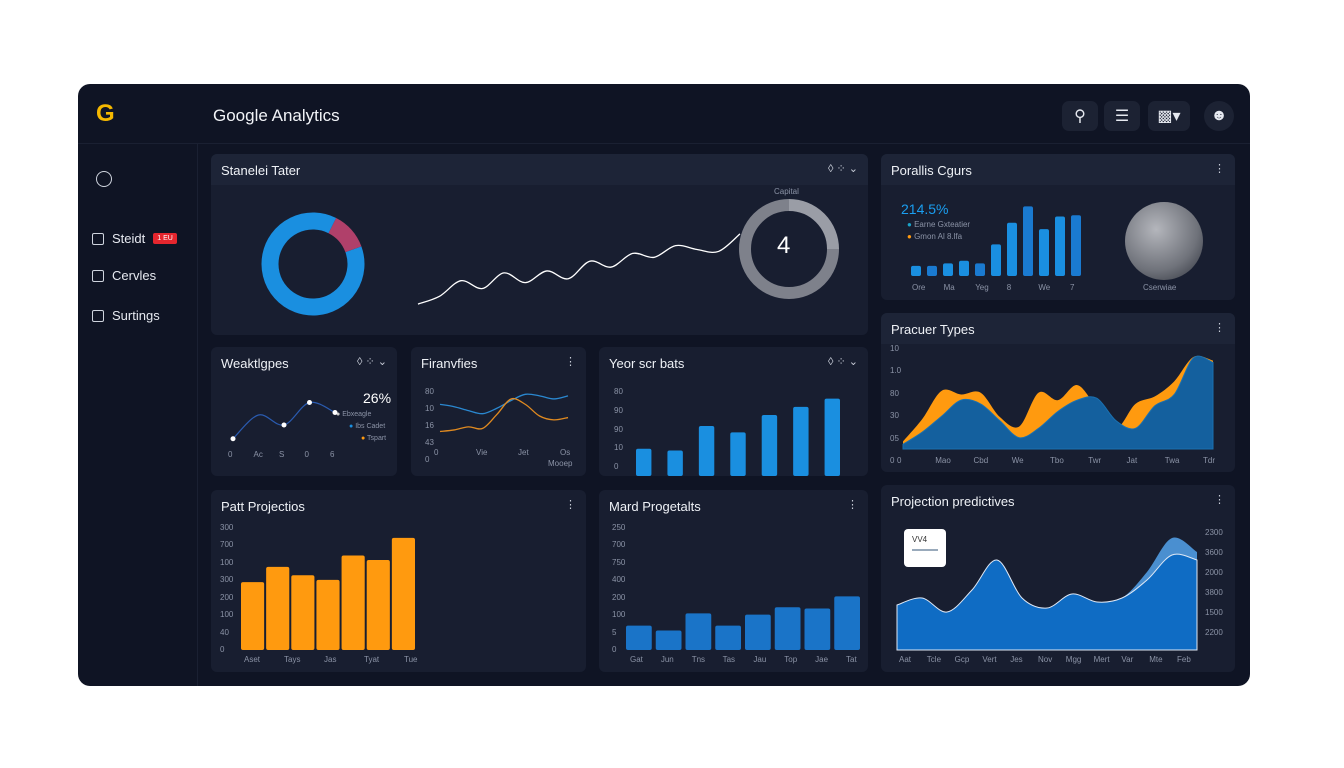 The width and height of the screenshot is (1344, 768). What do you see at coordinates (905, 659) in the screenshot?
I see `x-tick-label: Aat` at bounding box center [905, 659].